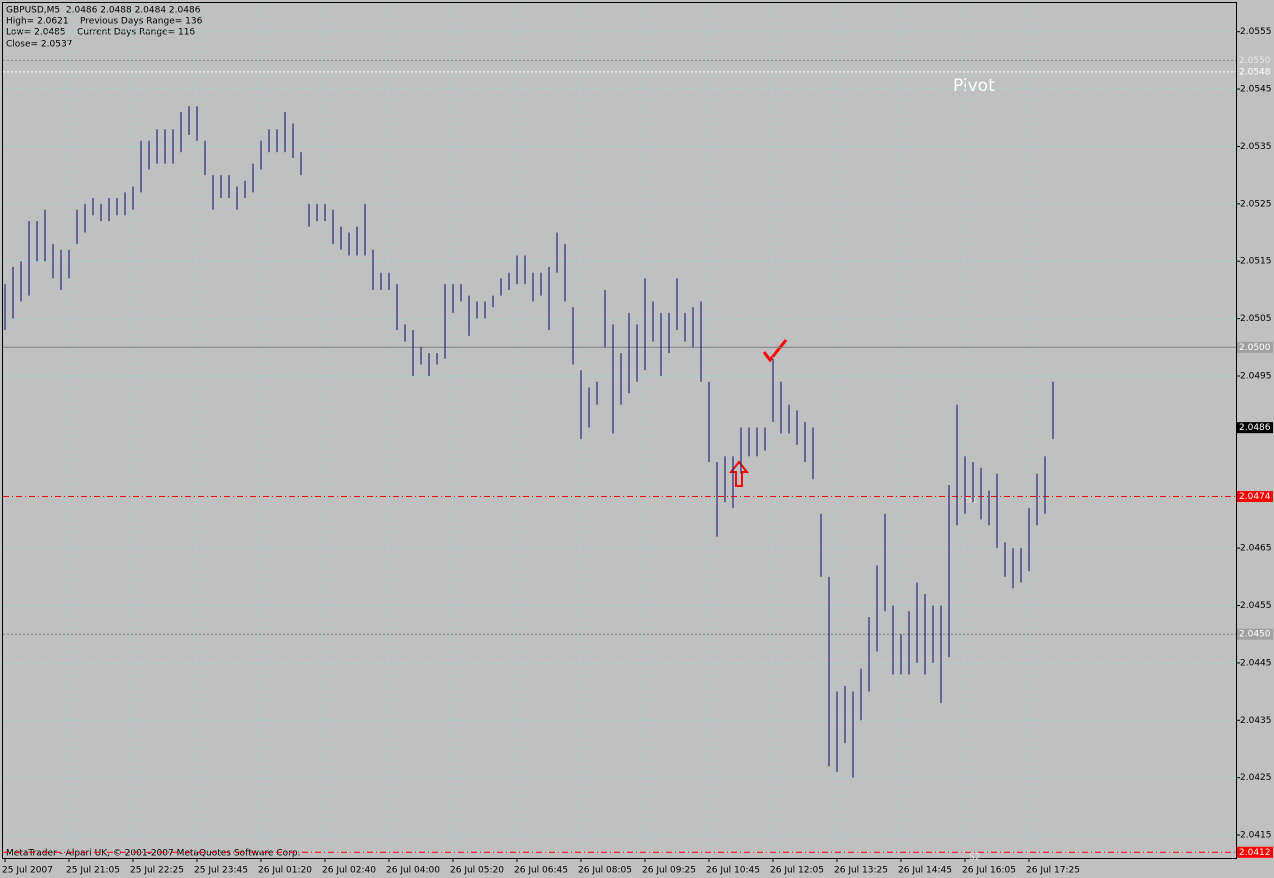 The height and width of the screenshot is (878, 1274). I want to click on level-label: 2.0474, so click(1255, 497).